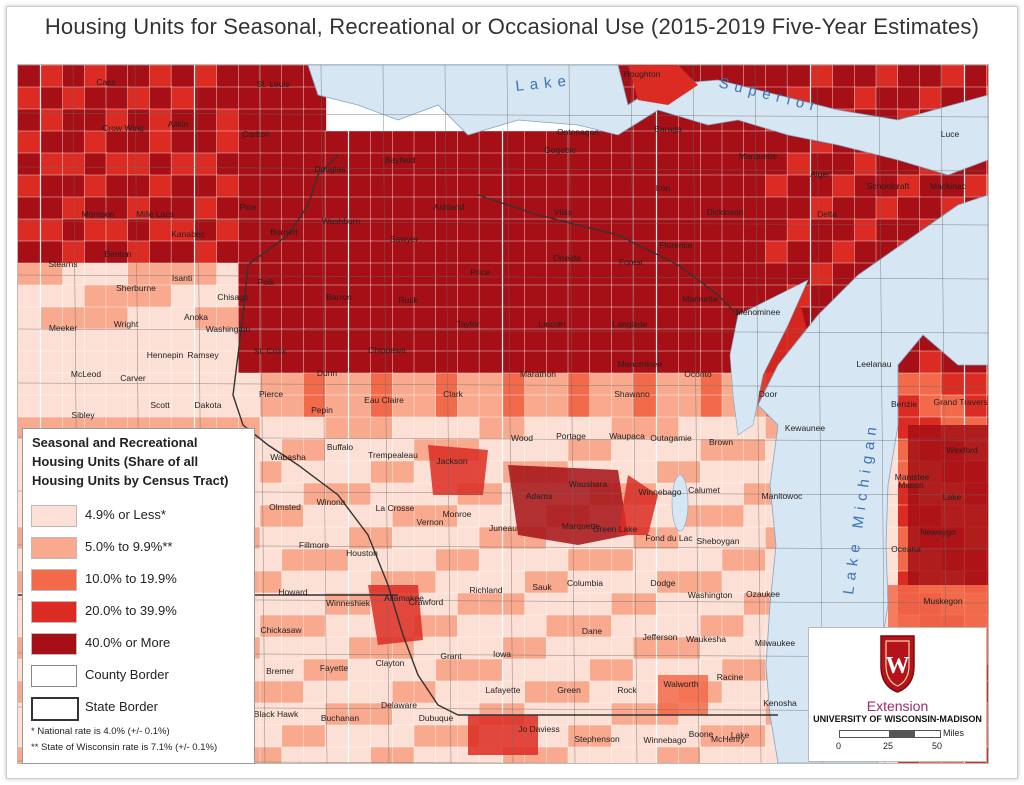 This screenshot has width=1024, height=785. What do you see at coordinates (948, 186) in the screenshot?
I see `county-label: Mackinac` at bounding box center [948, 186].